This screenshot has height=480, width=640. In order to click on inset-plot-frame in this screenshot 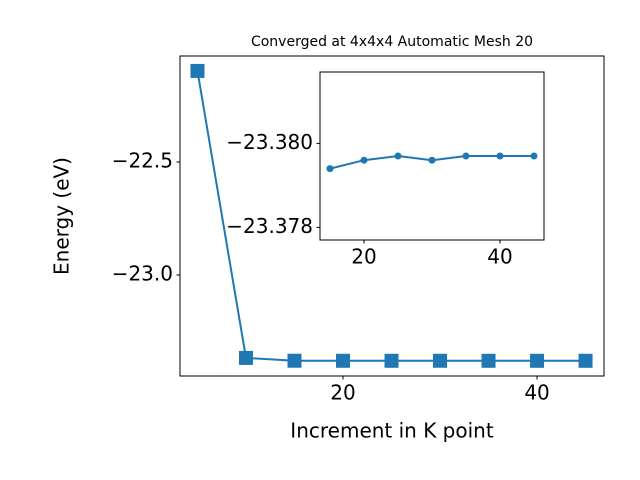, I will do `click(432, 156)`.